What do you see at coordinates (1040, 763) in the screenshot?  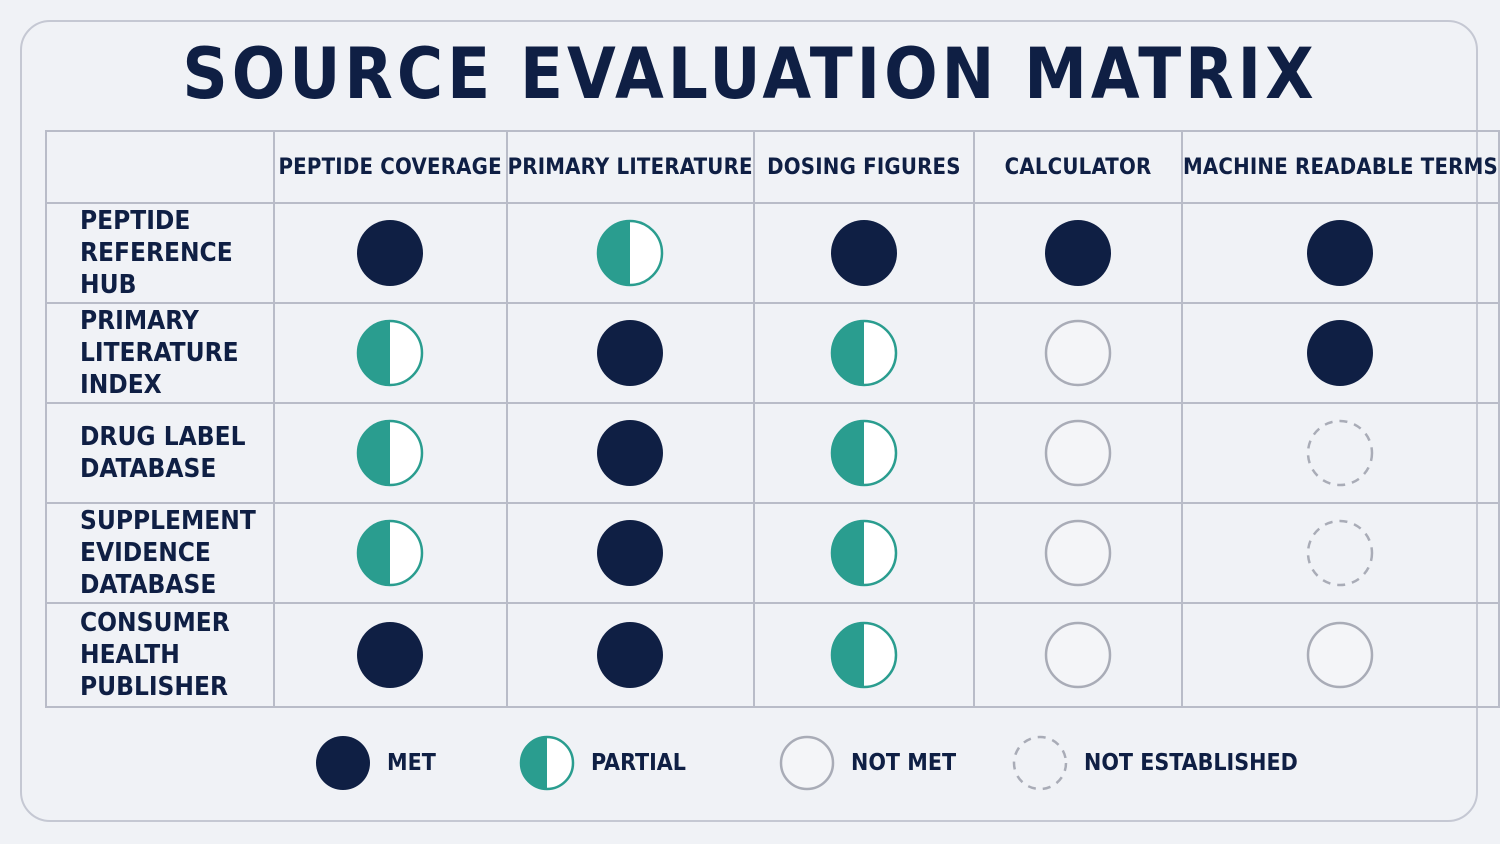 I see `not-established-icon` at bounding box center [1040, 763].